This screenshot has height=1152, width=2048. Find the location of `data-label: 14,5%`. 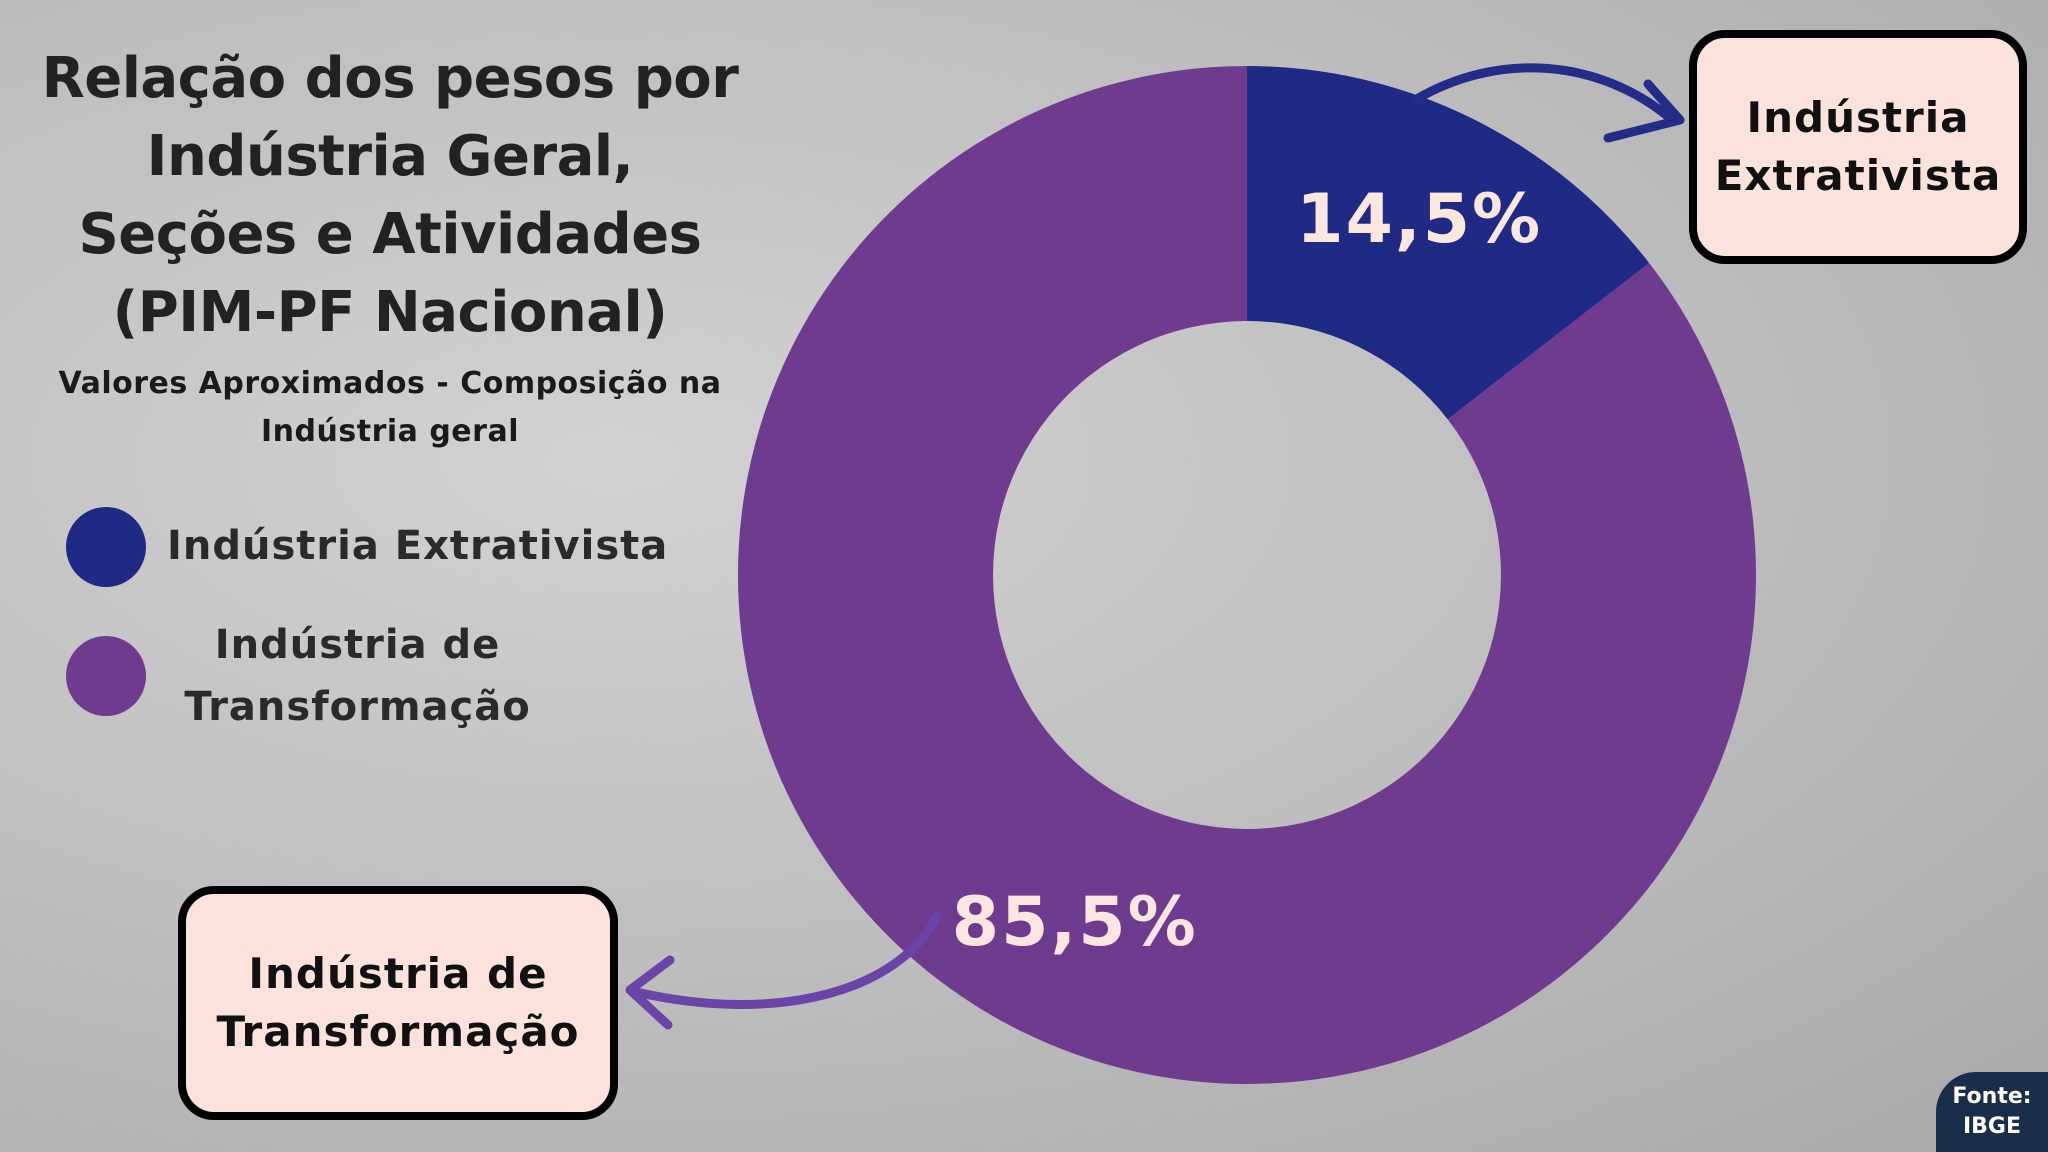

data-label: 14,5% is located at coordinates (1419, 219).